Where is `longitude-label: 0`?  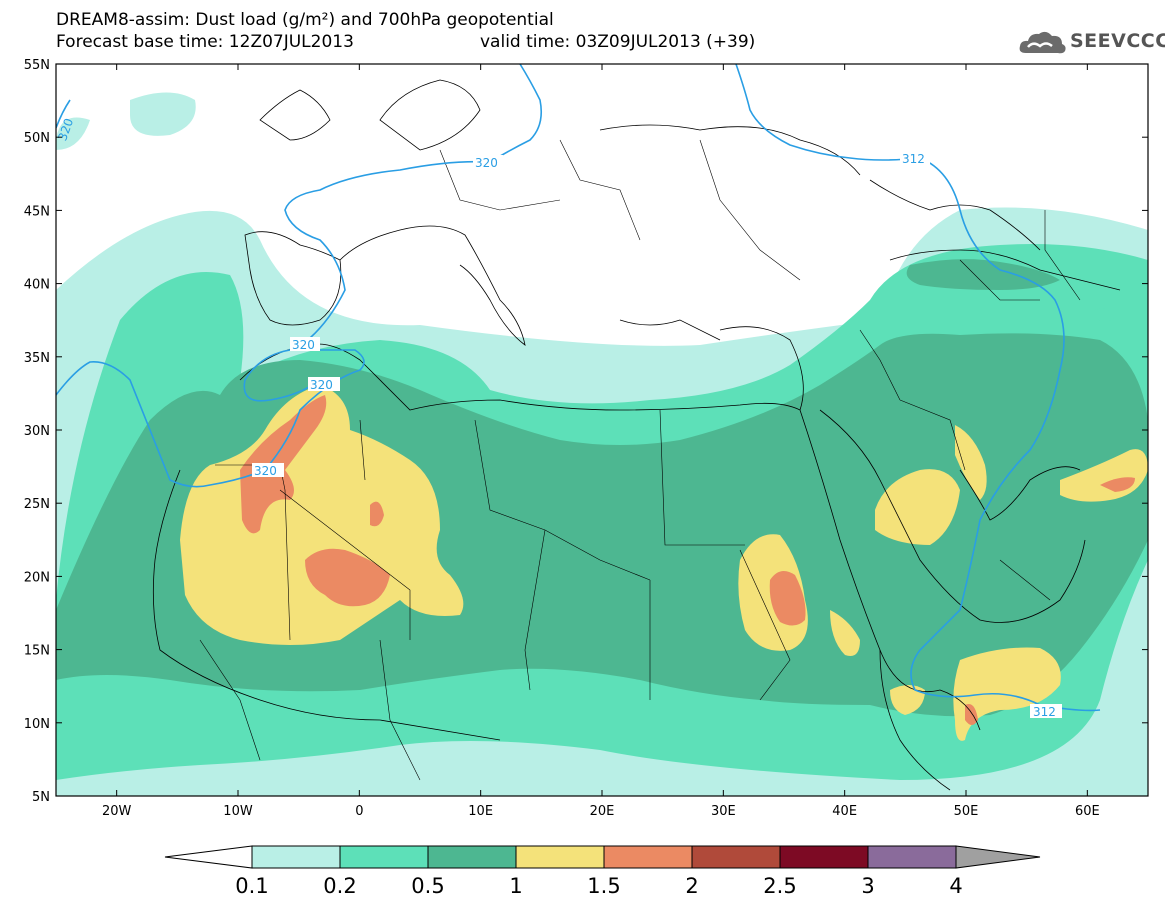
longitude-label: 0 is located at coordinates (359, 811).